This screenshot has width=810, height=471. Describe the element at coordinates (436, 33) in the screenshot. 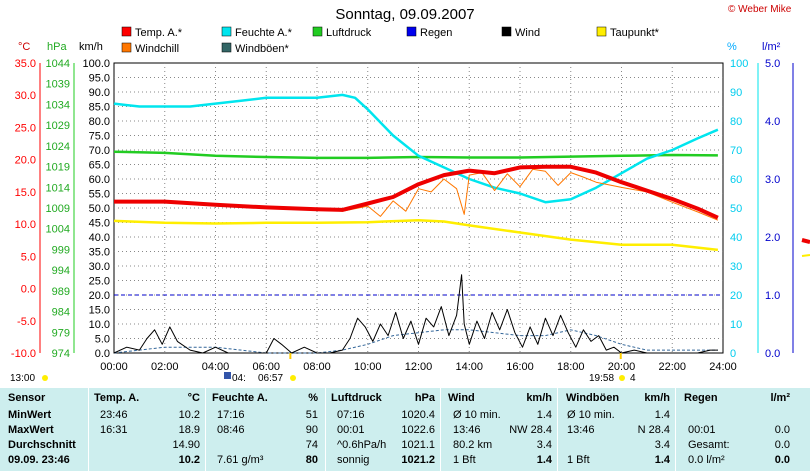

I see `legend-label: Regen` at that location.